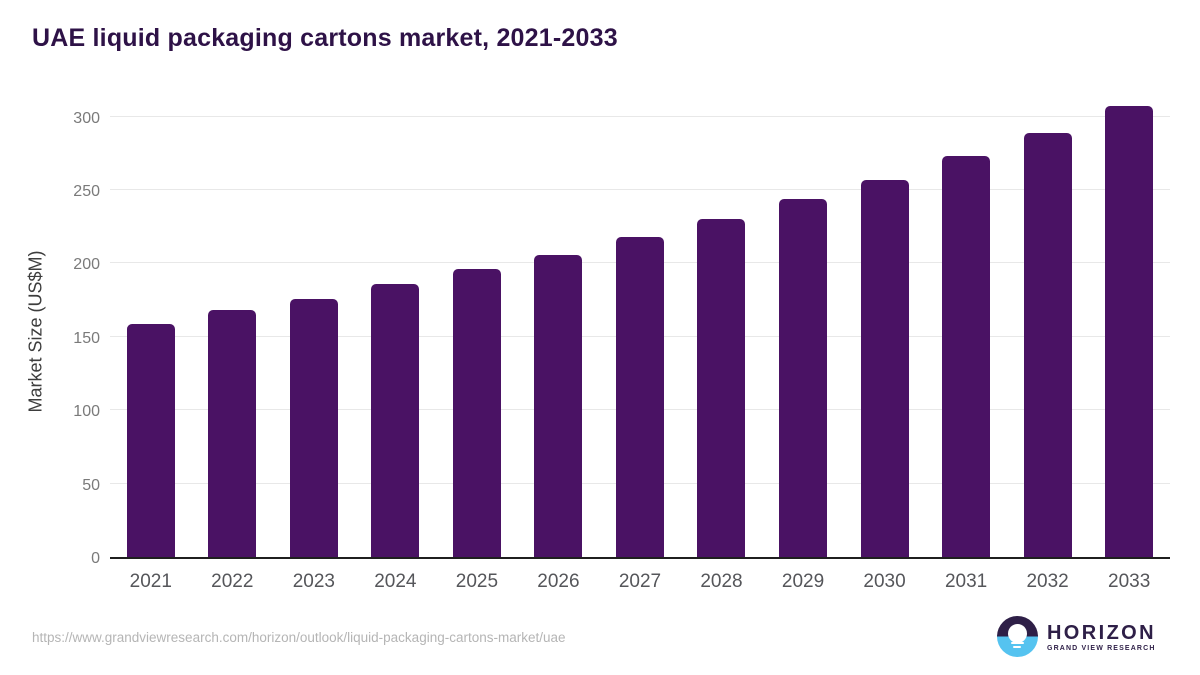 The image size is (1200, 675). What do you see at coordinates (558, 405) in the screenshot?
I see `bar-2026` at bounding box center [558, 405].